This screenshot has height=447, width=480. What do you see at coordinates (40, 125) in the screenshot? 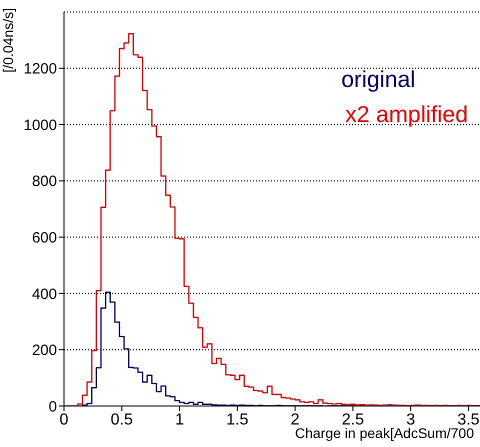
I see `y-tick-label: 1000` at bounding box center [40, 125].